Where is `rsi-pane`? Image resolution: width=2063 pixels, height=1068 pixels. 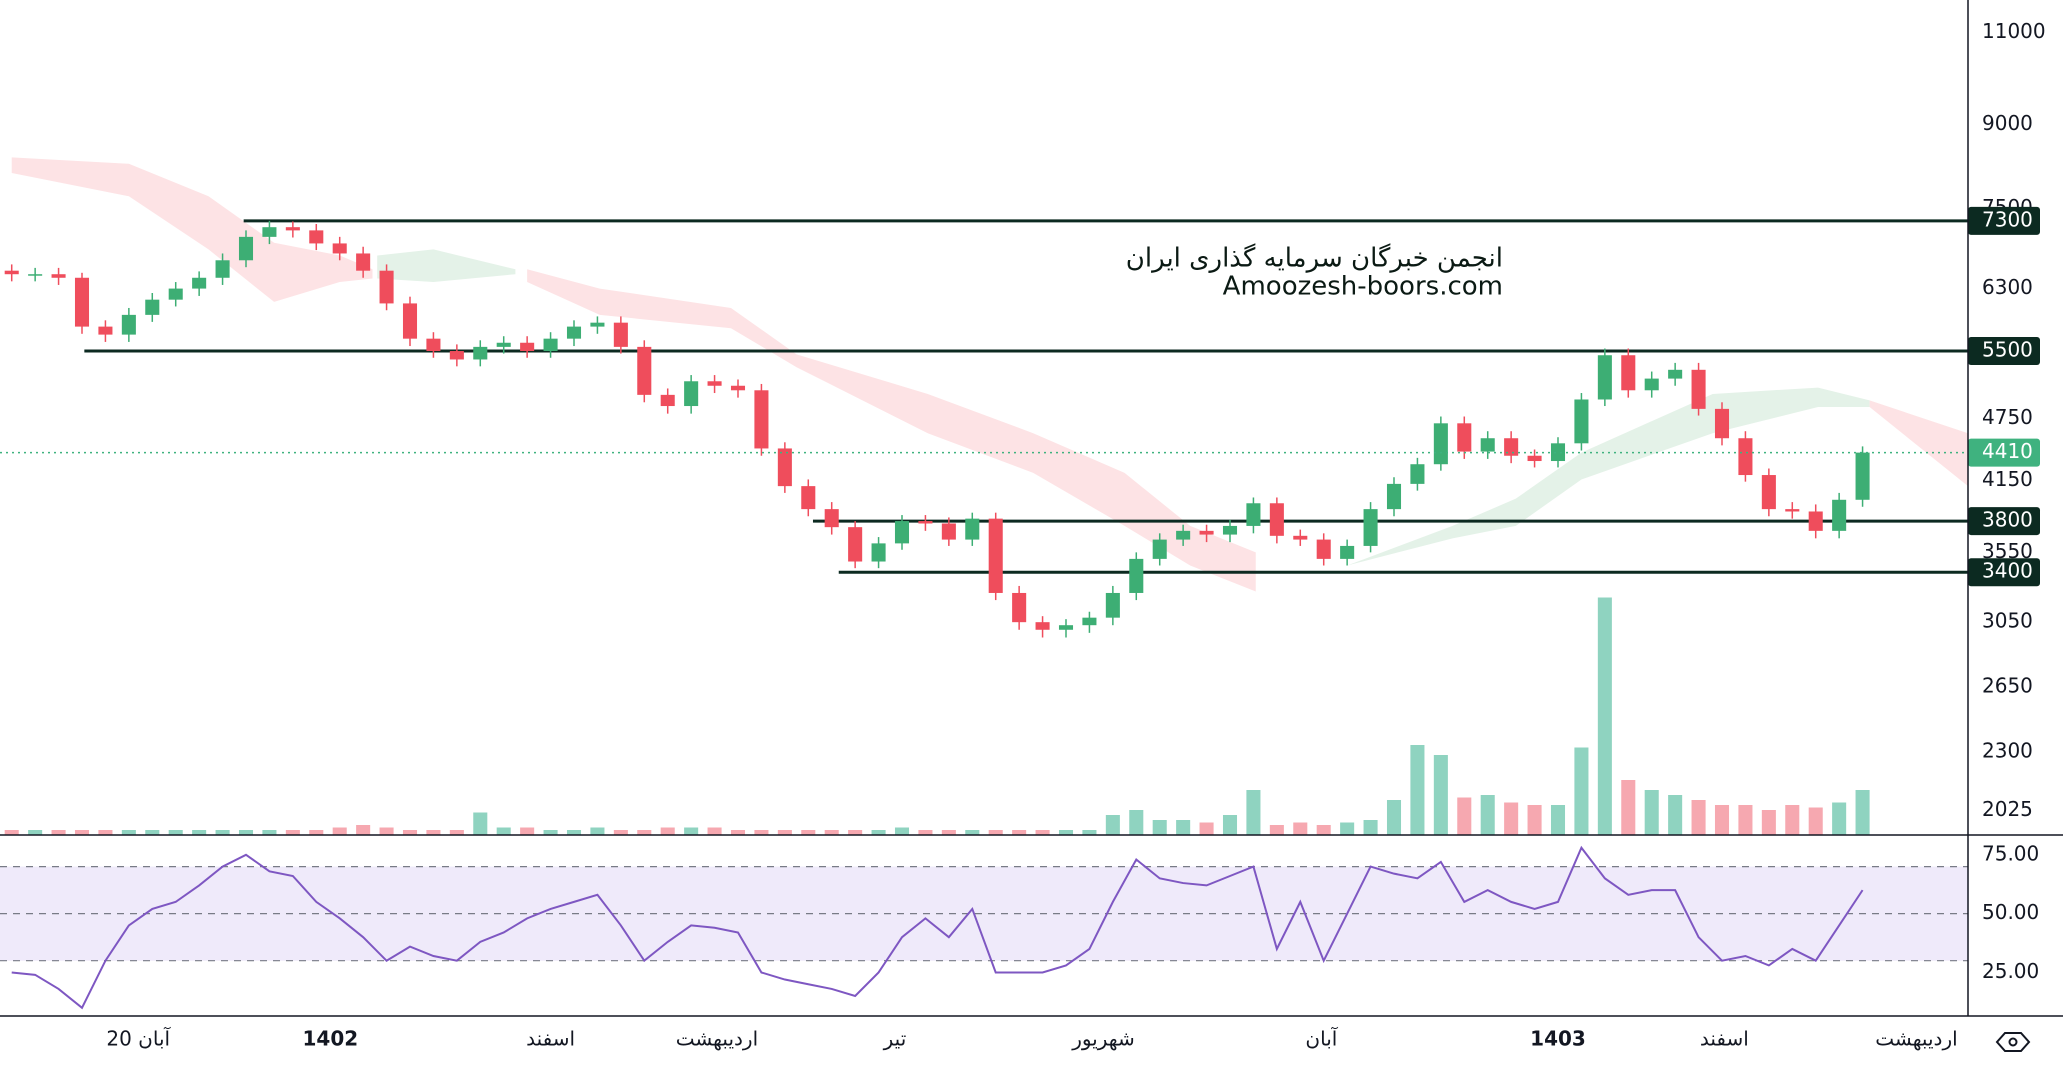 rsi-pane is located at coordinates (984, 927).